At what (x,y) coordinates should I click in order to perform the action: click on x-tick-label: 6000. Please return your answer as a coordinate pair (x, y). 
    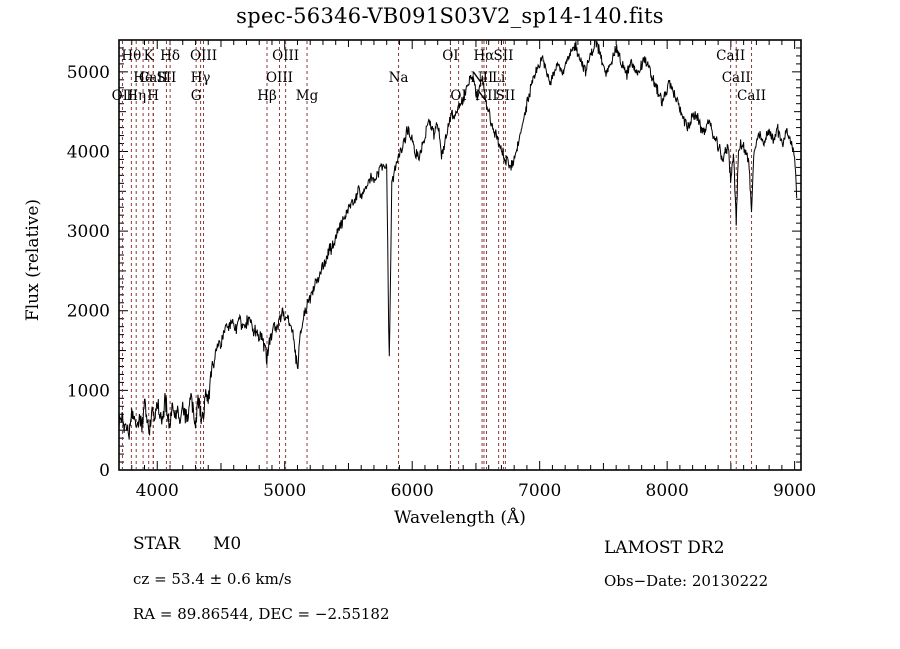
    Looking at the image, I should click on (412, 491).